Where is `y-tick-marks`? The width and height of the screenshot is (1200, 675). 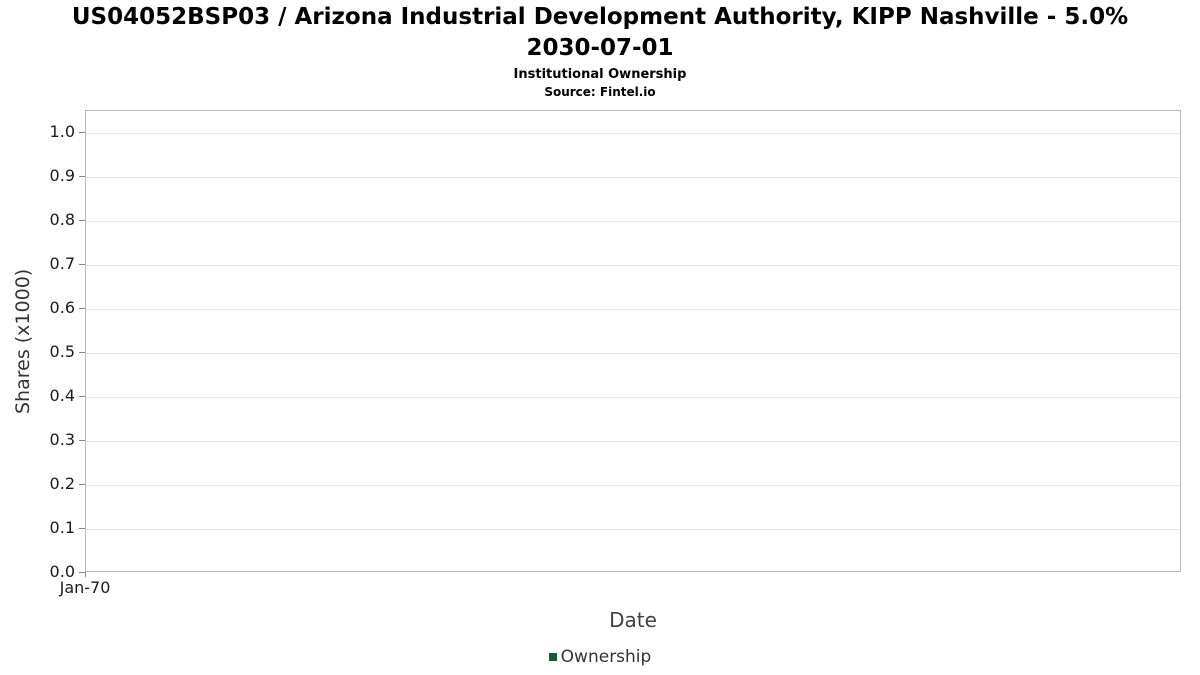
y-tick-marks is located at coordinates (82, 341).